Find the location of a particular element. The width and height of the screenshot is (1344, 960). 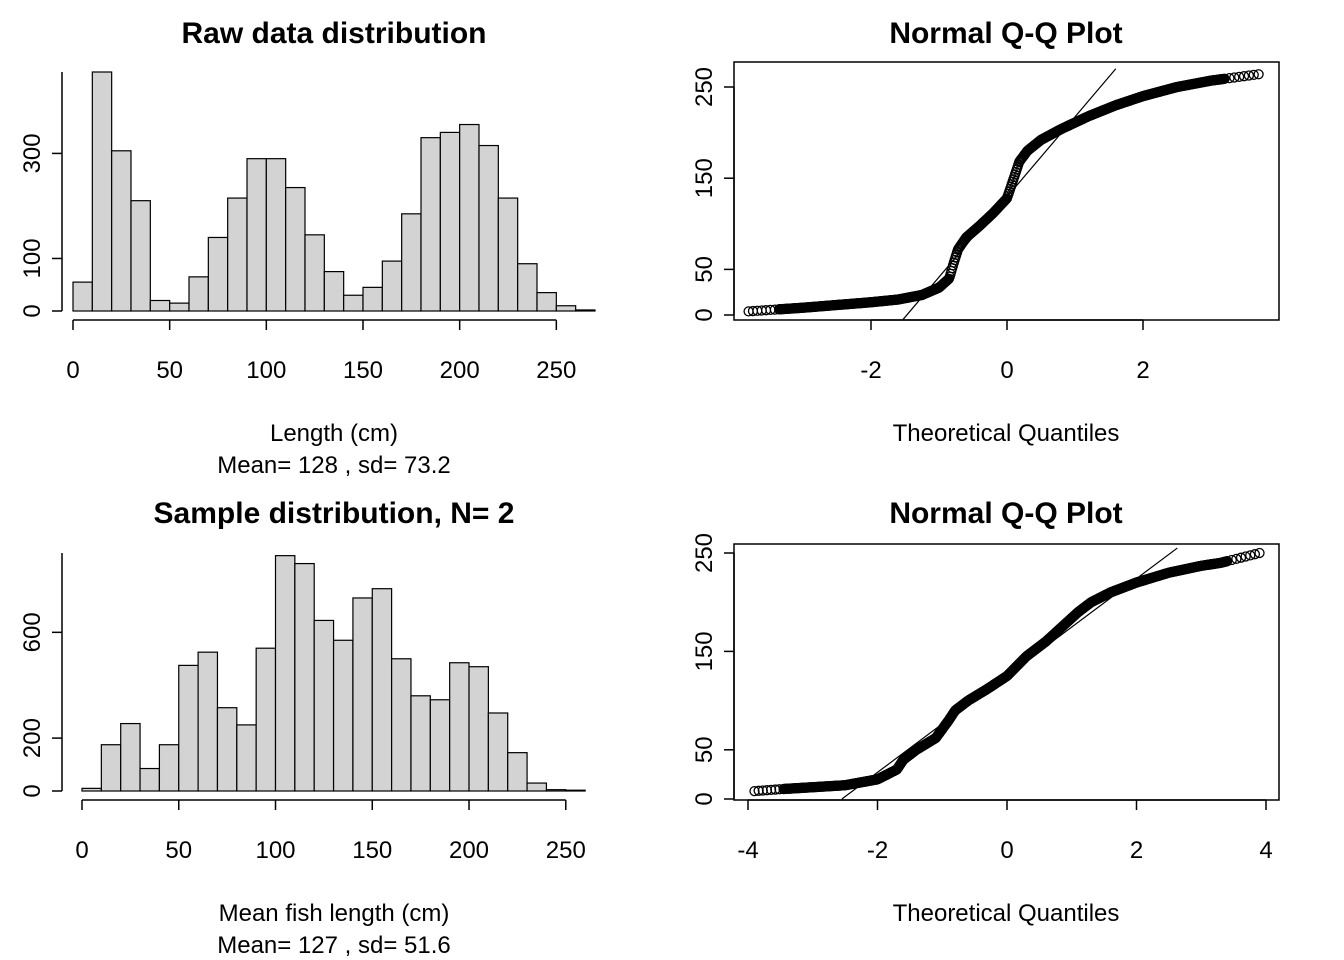

y-tick-label: 200 is located at coordinates (32, 738).